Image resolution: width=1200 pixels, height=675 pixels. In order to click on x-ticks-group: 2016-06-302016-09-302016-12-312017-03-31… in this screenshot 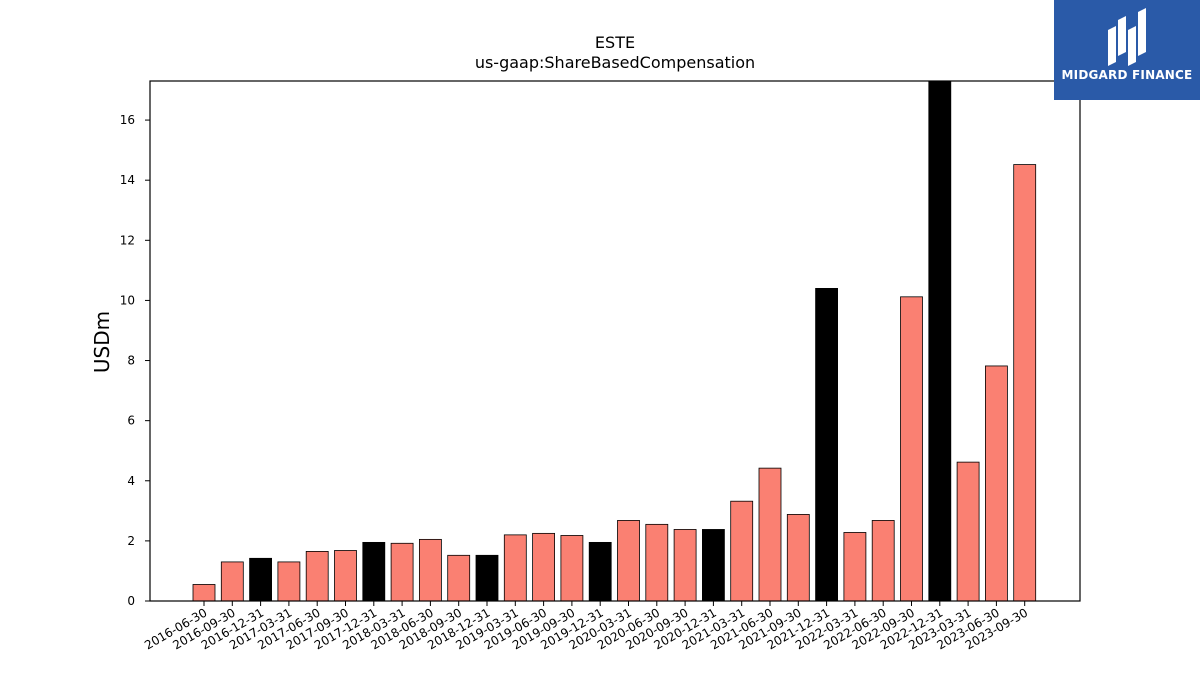, I will do `click(586, 626)`.